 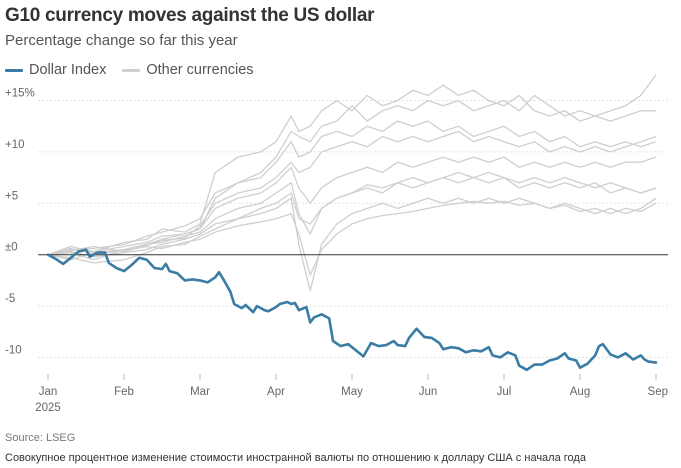 I want to click on y-tick-label: +10, so click(x=15, y=145).